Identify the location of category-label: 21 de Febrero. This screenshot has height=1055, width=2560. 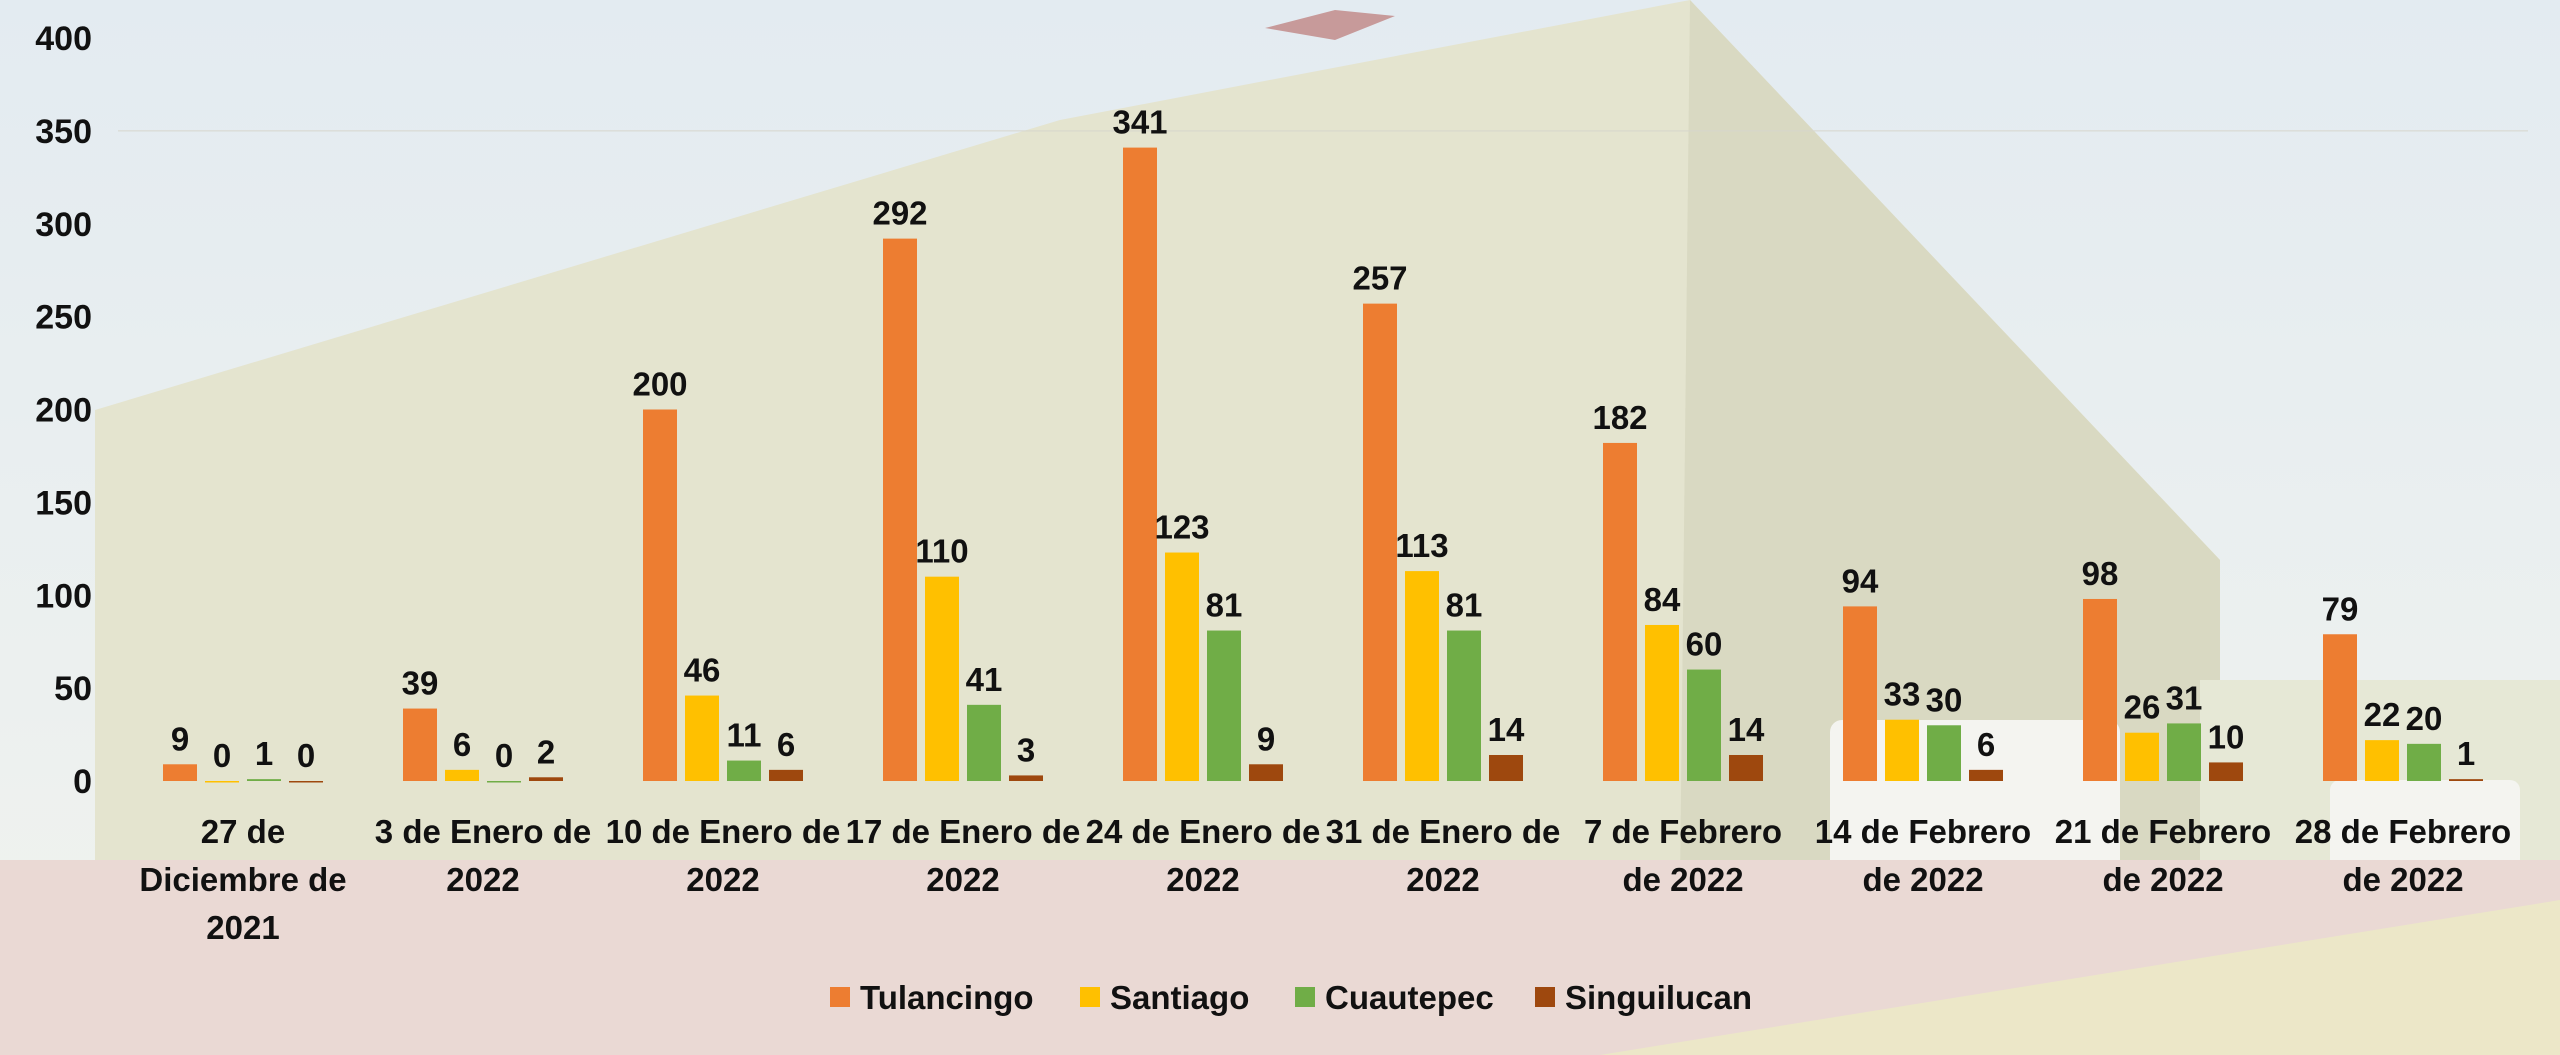
(2163, 831).